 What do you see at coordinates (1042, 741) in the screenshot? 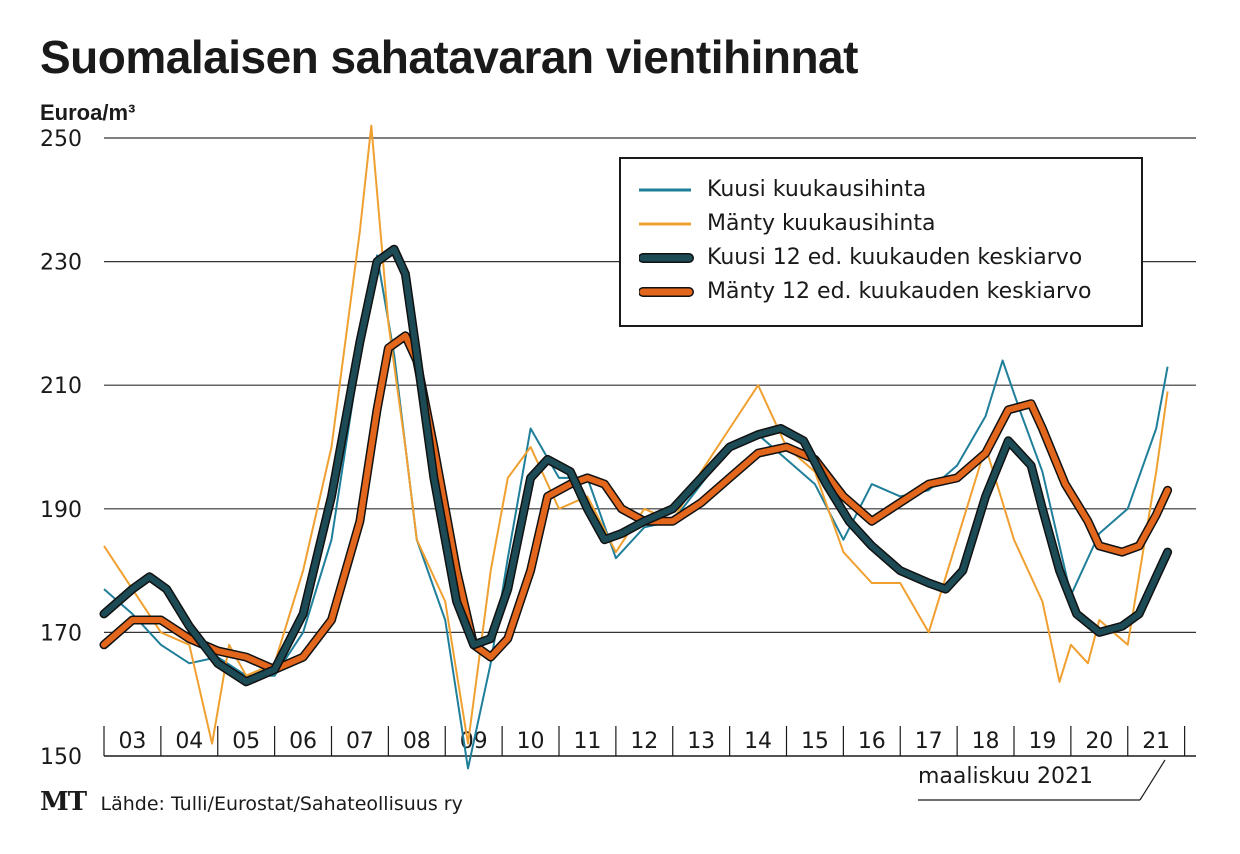
I see `x-tick-label-19: 19` at bounding box center [1042, 741].